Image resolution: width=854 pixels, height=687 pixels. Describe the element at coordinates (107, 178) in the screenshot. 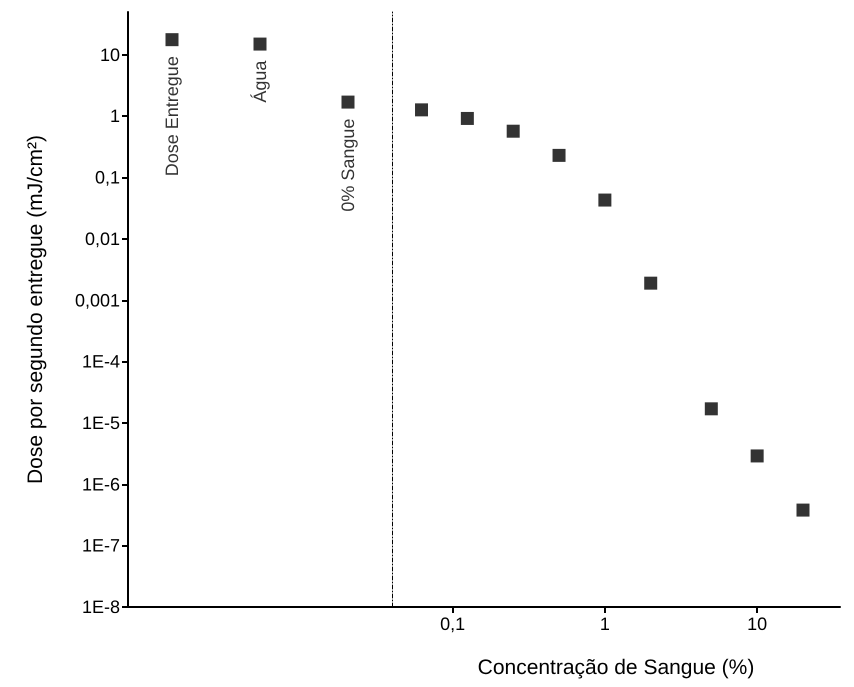

I see `y-tick-label: 0,1` at that location.